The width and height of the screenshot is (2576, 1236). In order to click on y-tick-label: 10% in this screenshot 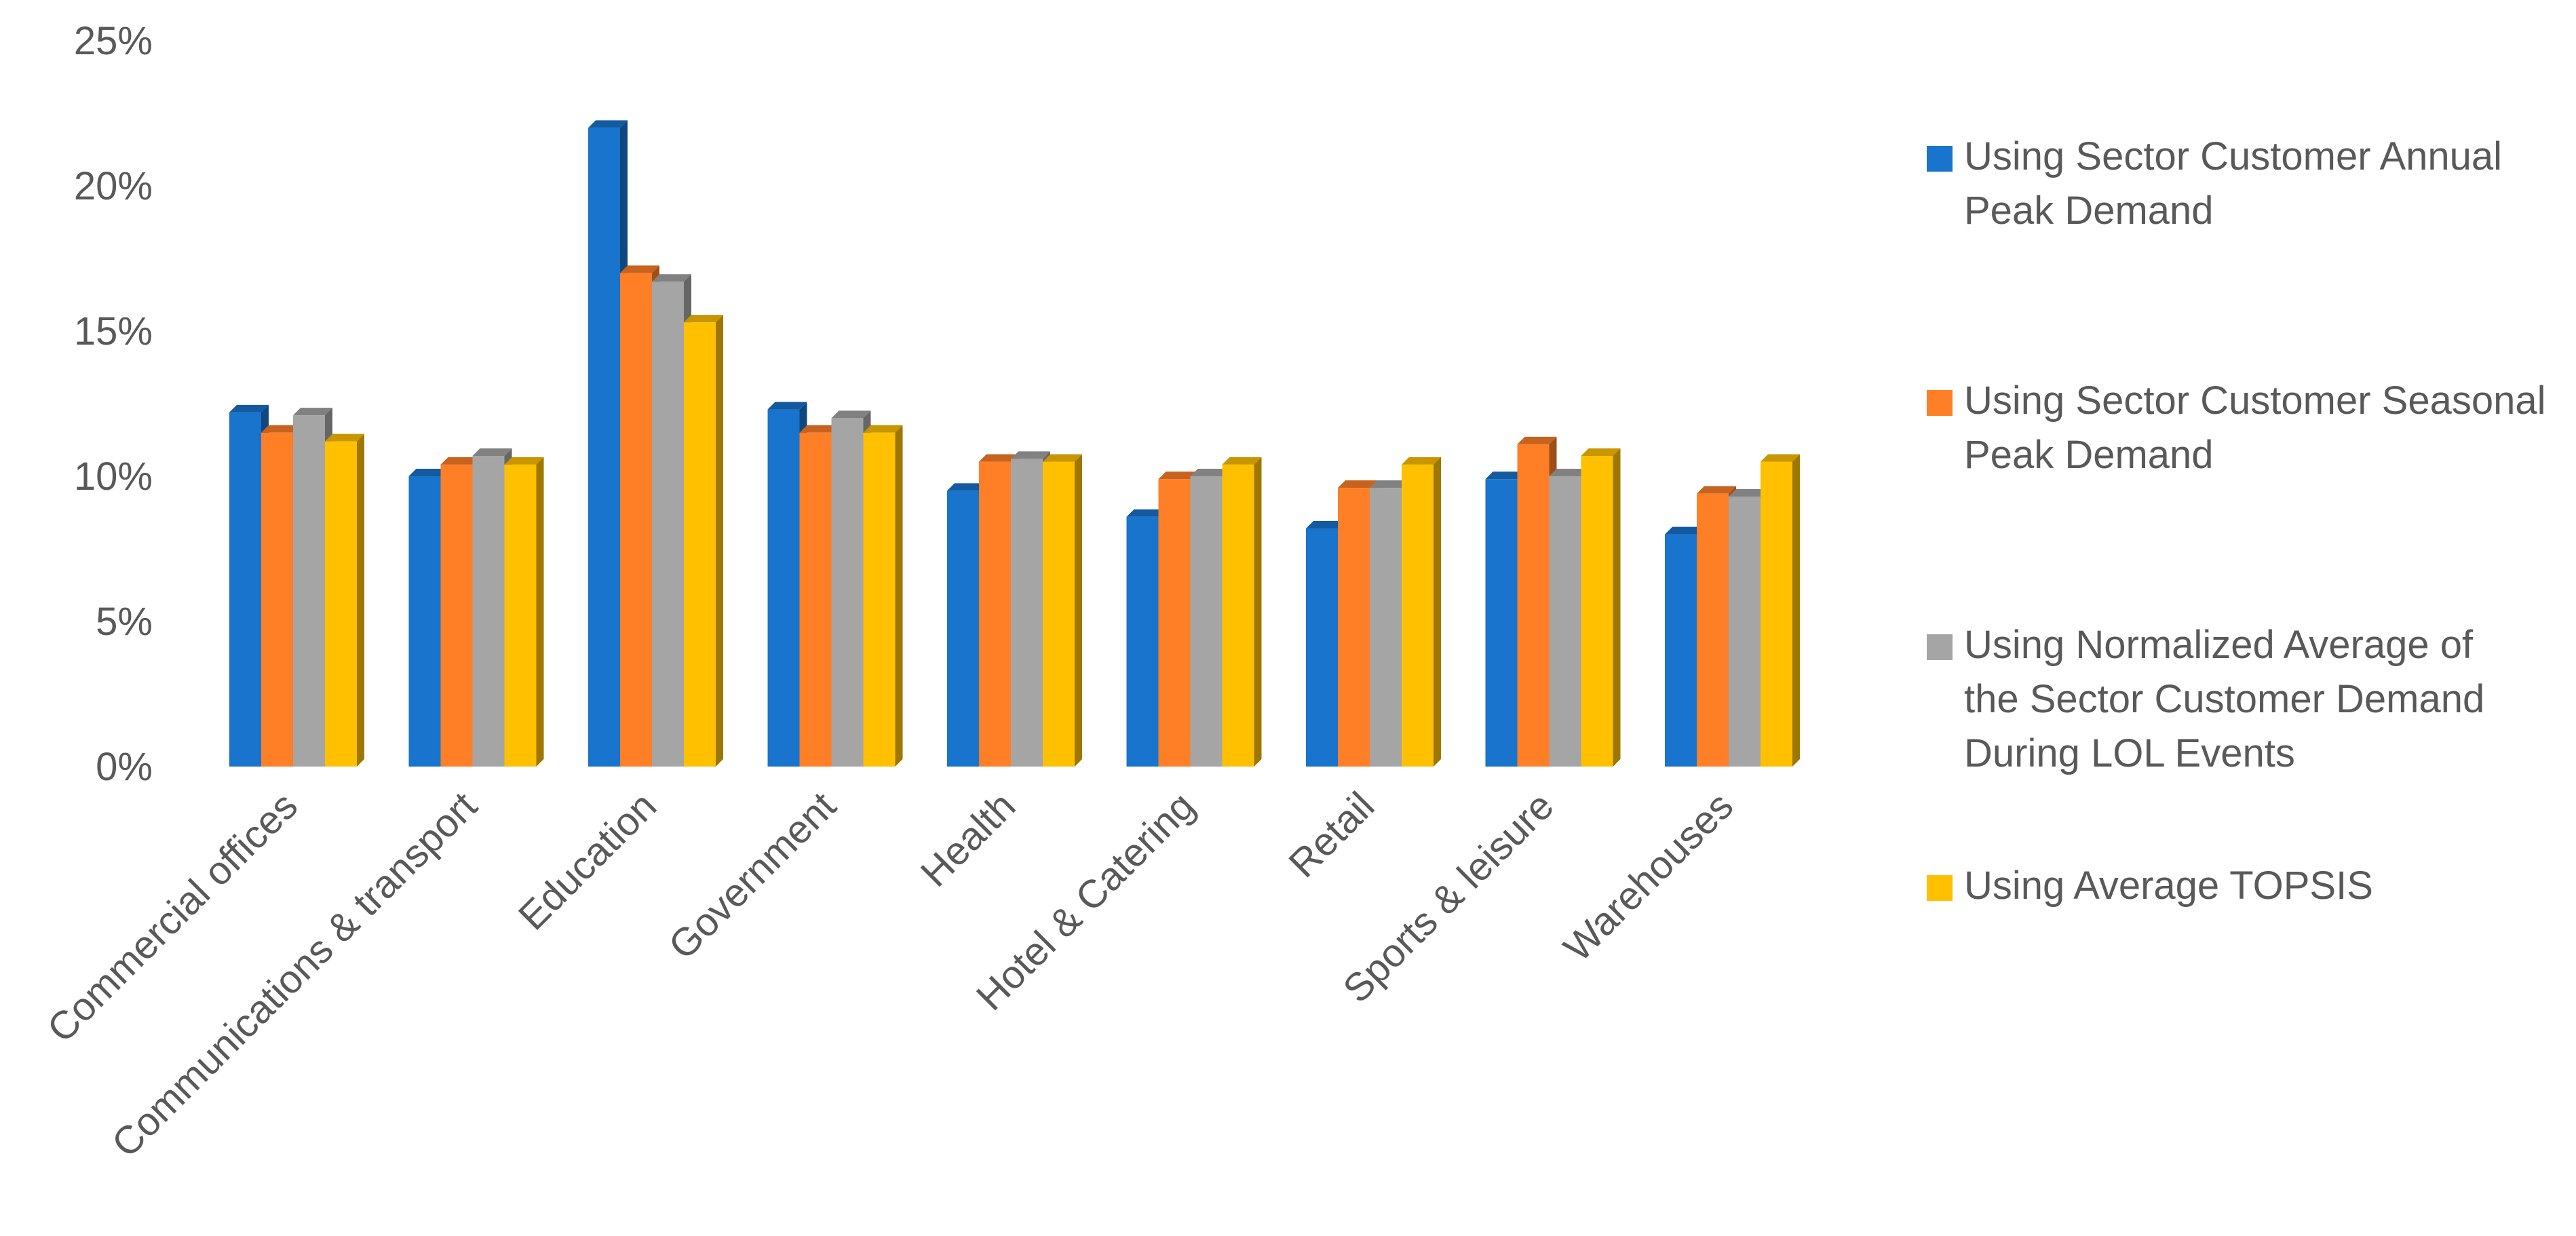, I will do `click(114, 477)`.